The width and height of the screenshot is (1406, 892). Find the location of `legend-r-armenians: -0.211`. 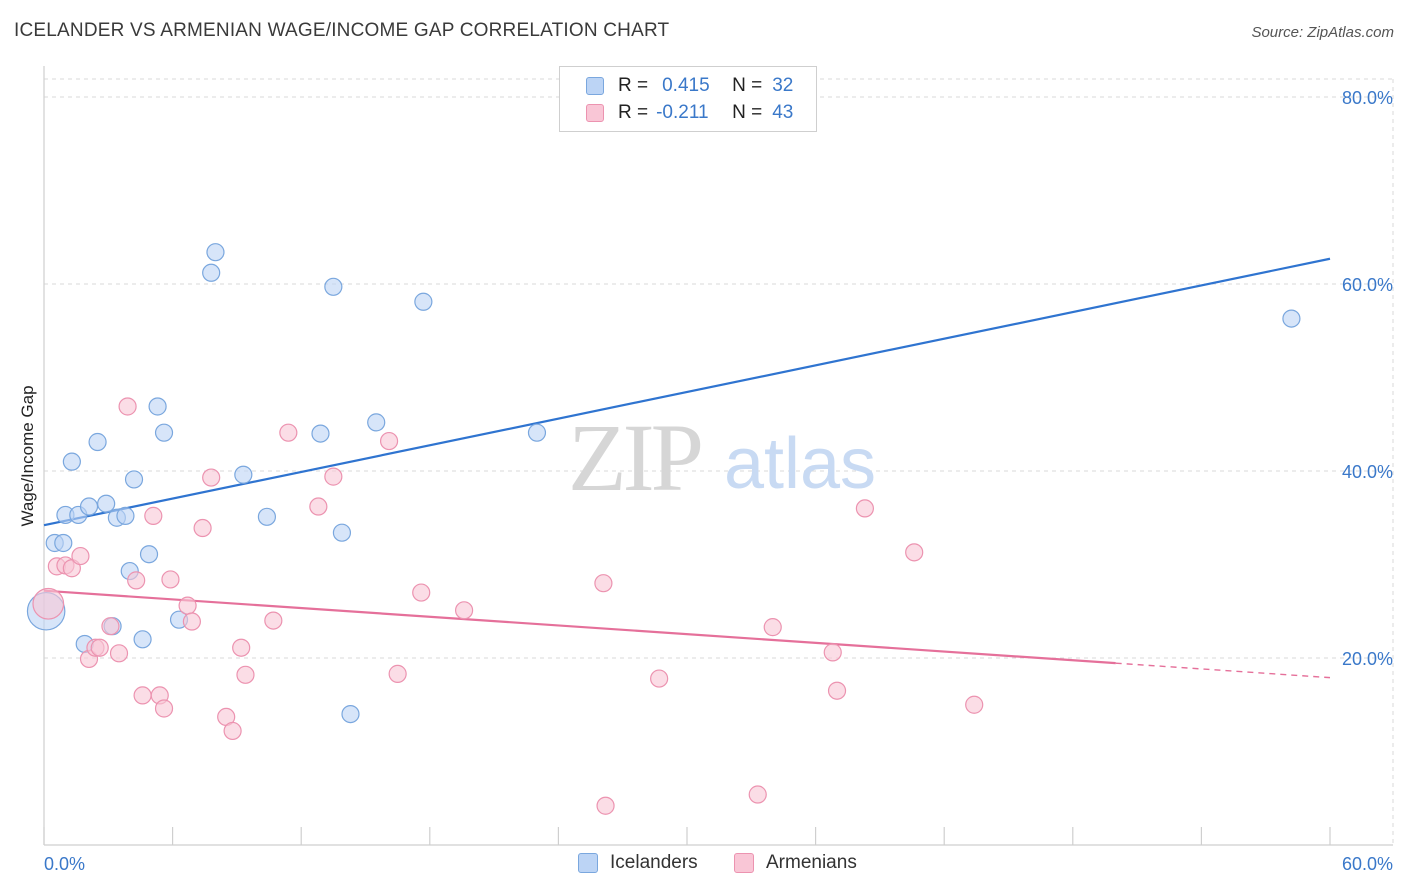

legend-r-armenians: -0.211 is located at coordinates (682, 112).